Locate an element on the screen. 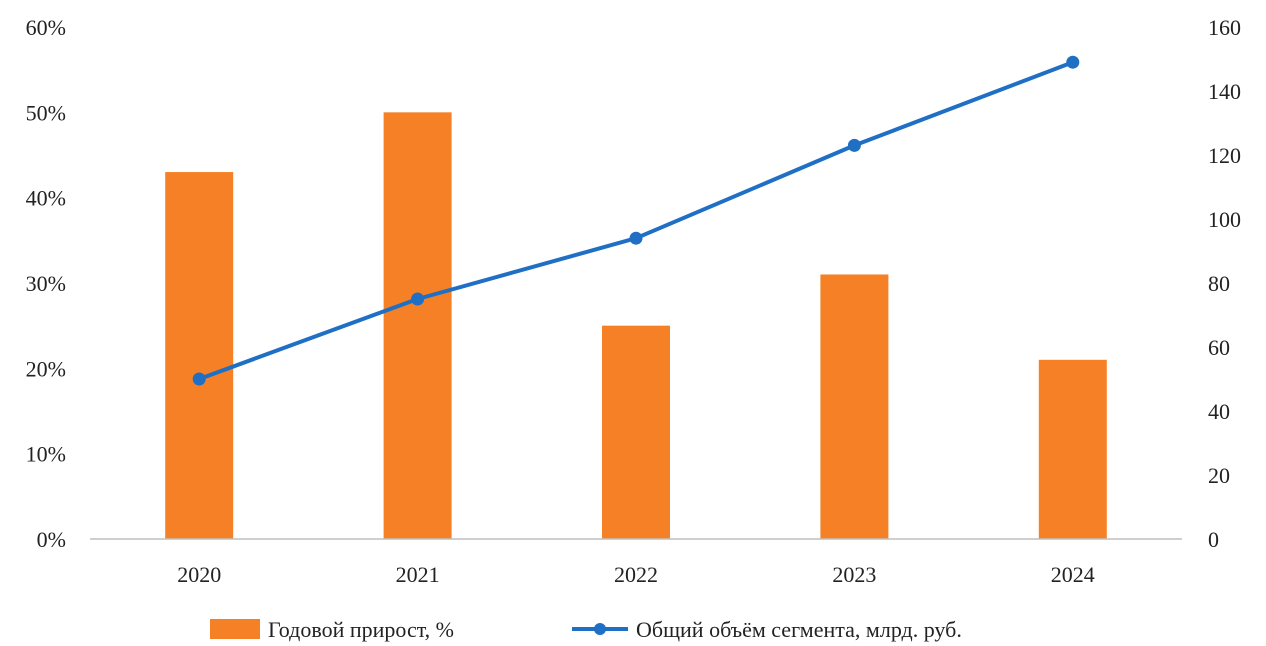  left-y-axis: 0% 10% 20% 30% 40% 50% 60% is located at coordinates (46, 283).